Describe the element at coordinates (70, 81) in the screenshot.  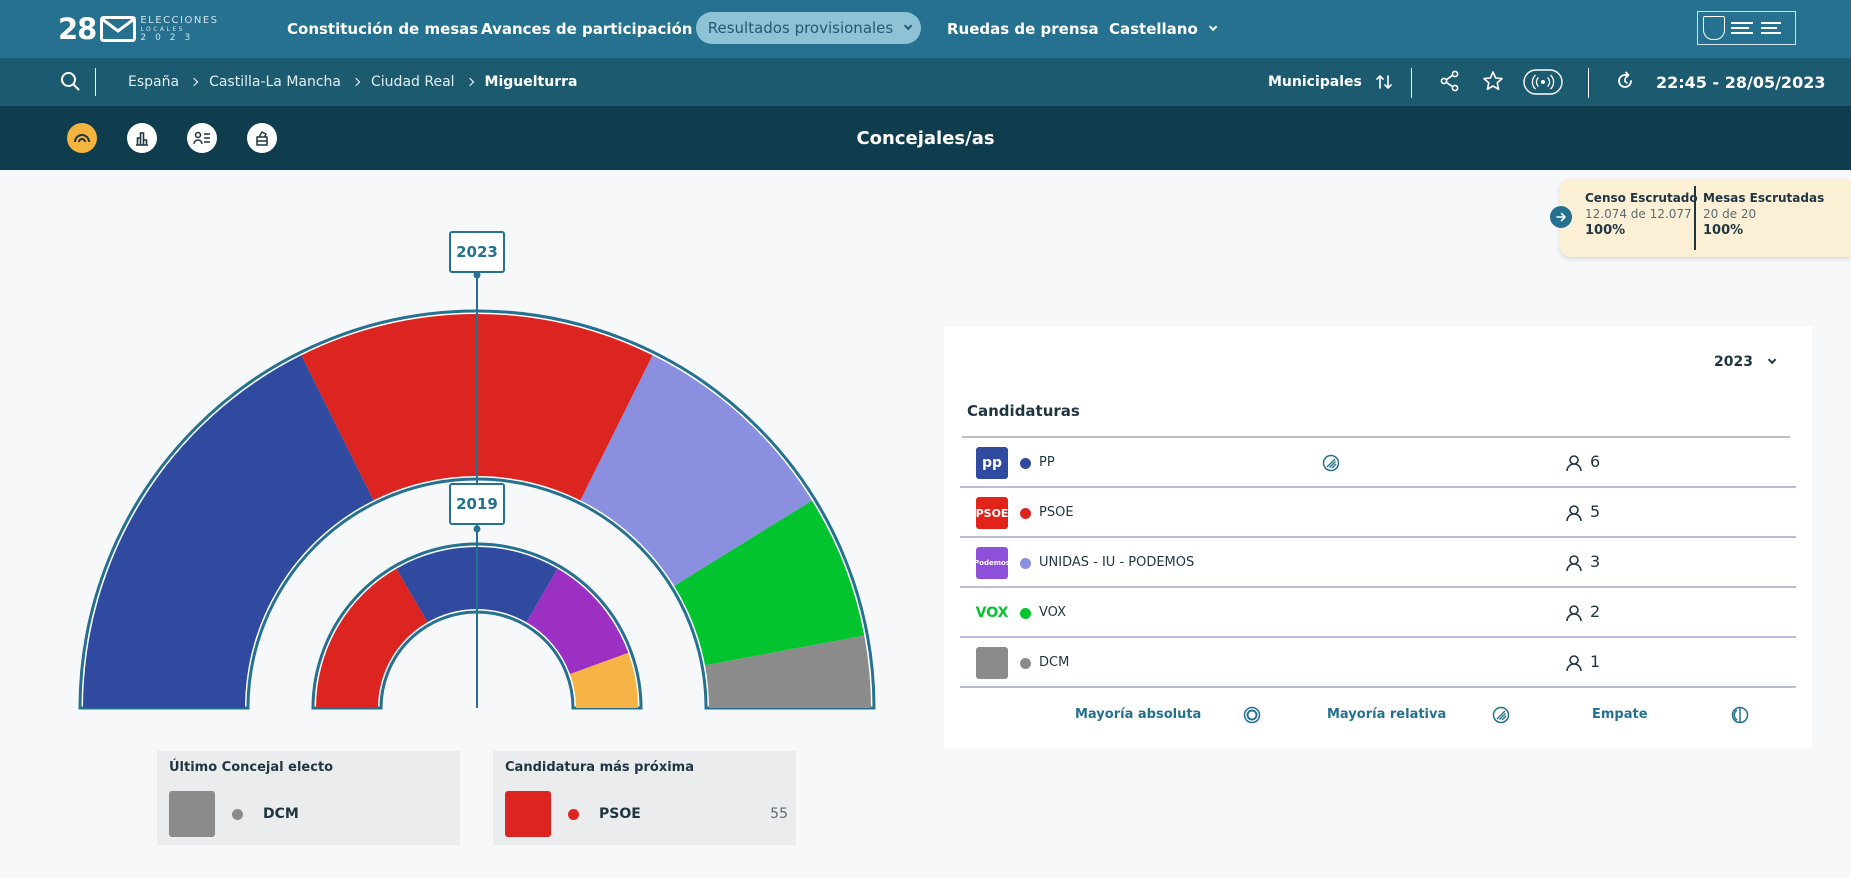
I see `search-icon` at that location.